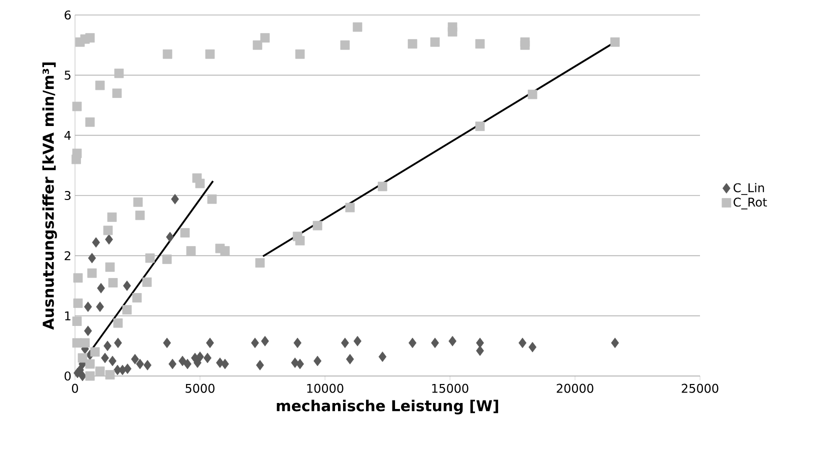  Describe the element at coordinates (575, 388) in the screenshot. I see `x-tick-label: 20000` at that location.